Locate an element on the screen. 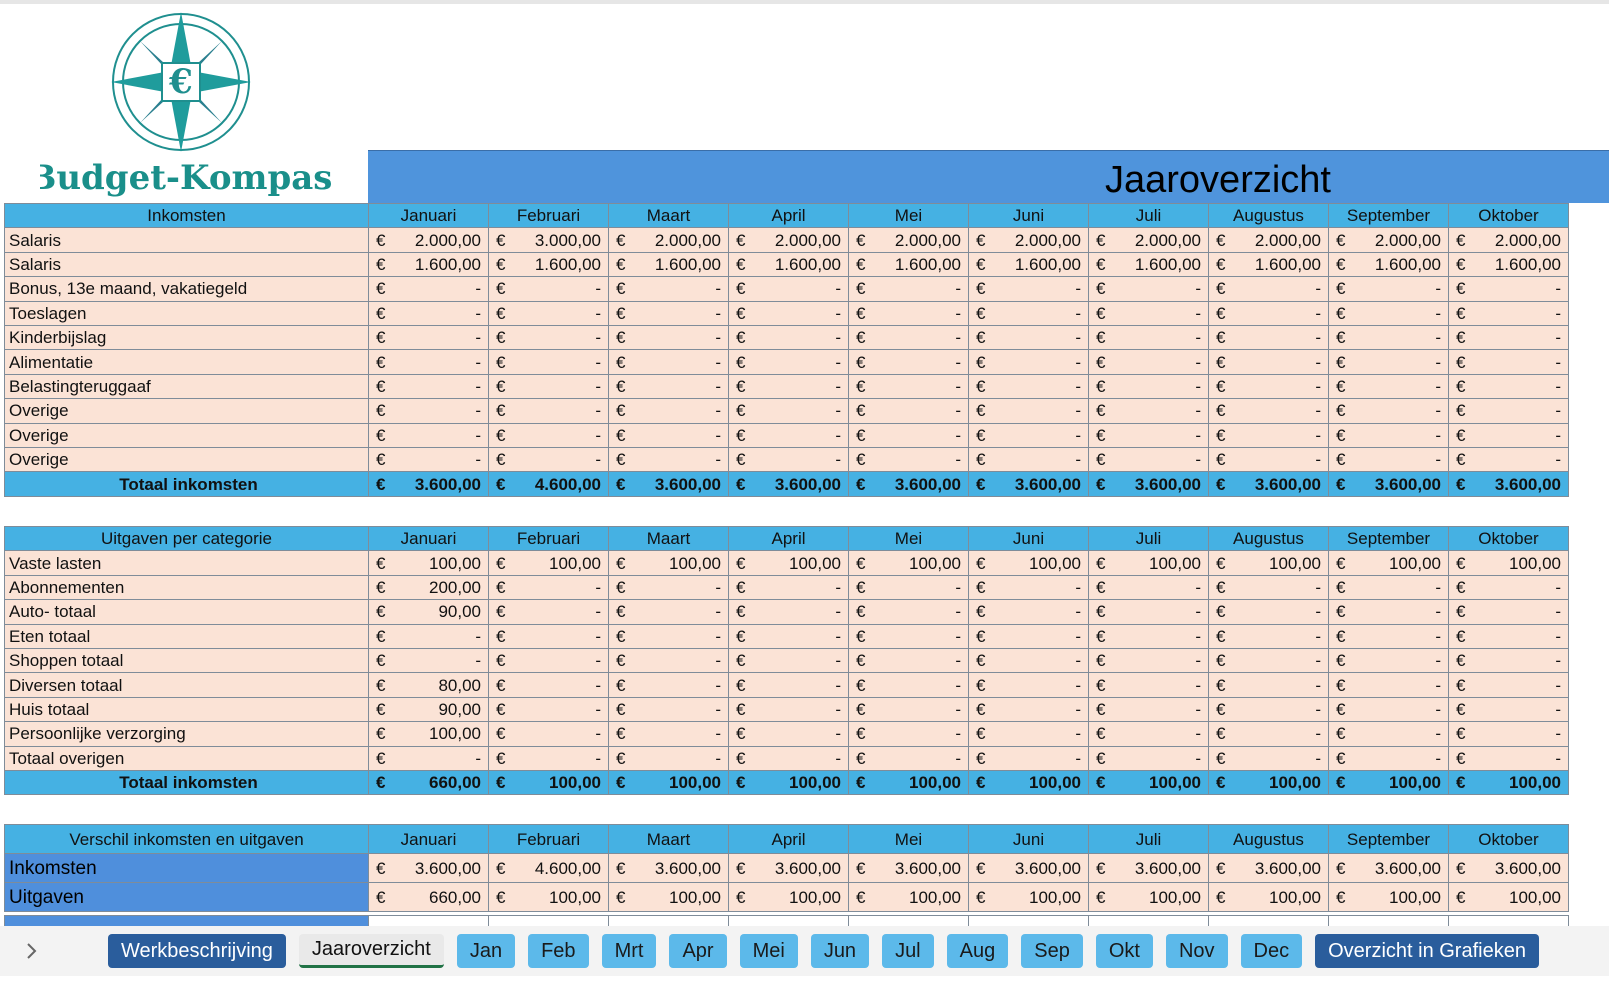 This screenshot has height=997, width=1609. cell: €2.000,00 is located at coordinates (668, 240).